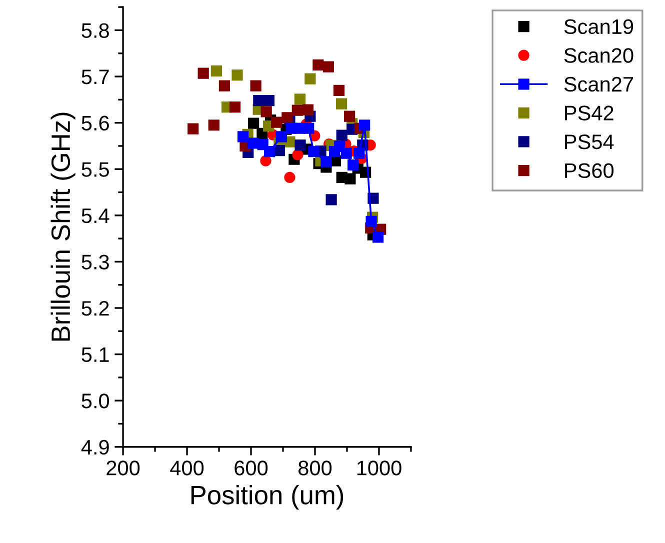  I want to click on y-tick-label: 5.5, so click(95, 169).